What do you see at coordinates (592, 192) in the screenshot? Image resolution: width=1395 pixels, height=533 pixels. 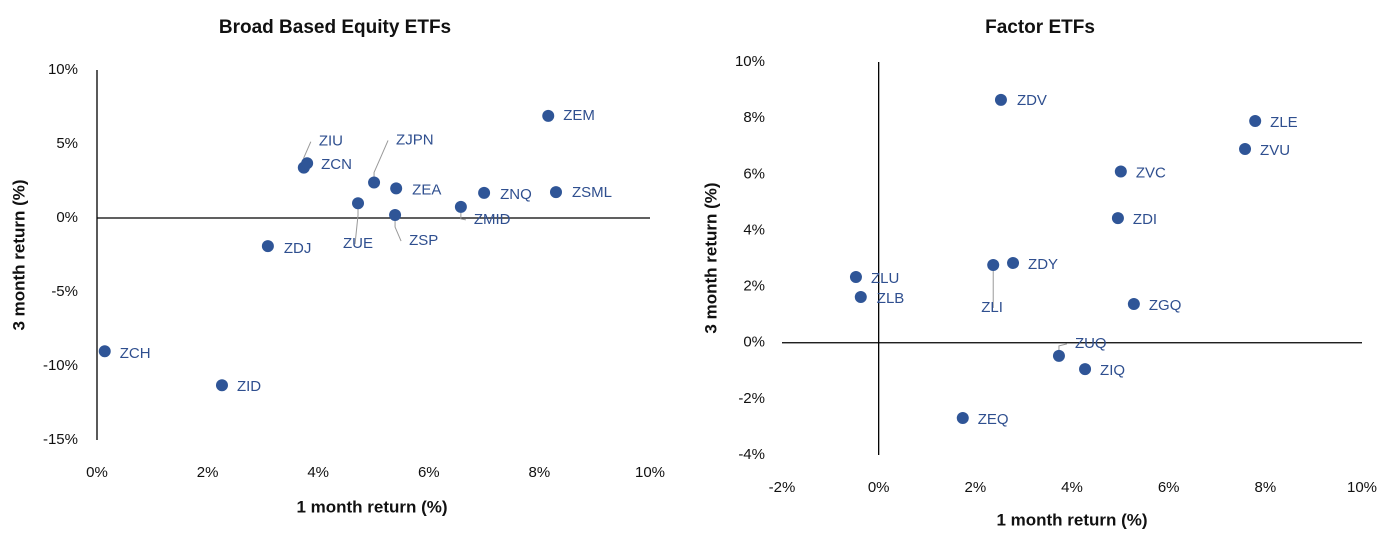 I see `point-label: ZSML` at bounding box center [592, 192].